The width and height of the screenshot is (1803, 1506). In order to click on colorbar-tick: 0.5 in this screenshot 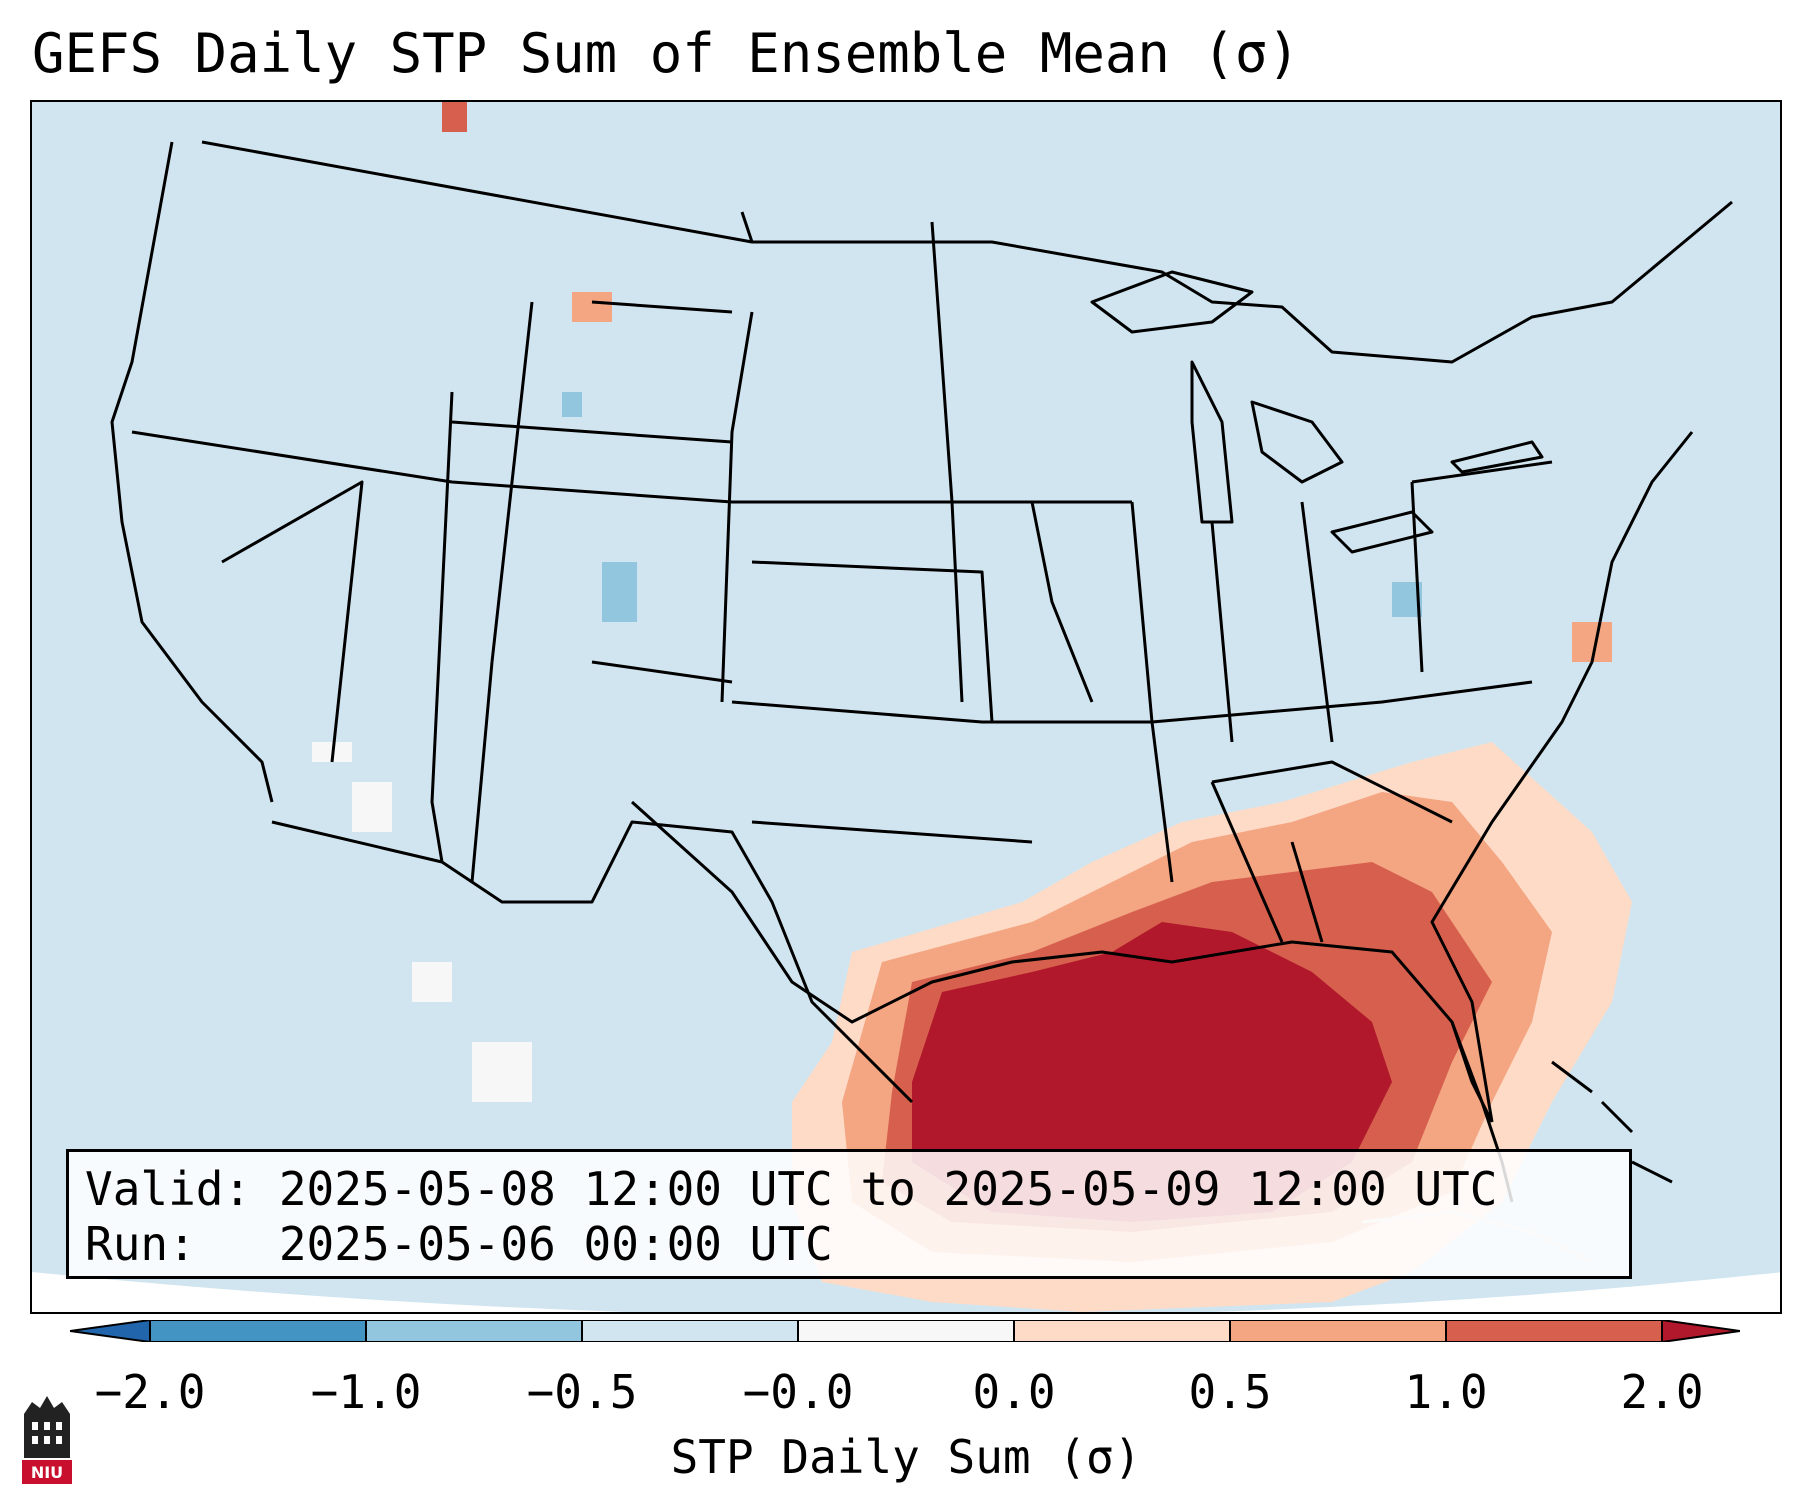, I will do `click(1230, 1392)`.